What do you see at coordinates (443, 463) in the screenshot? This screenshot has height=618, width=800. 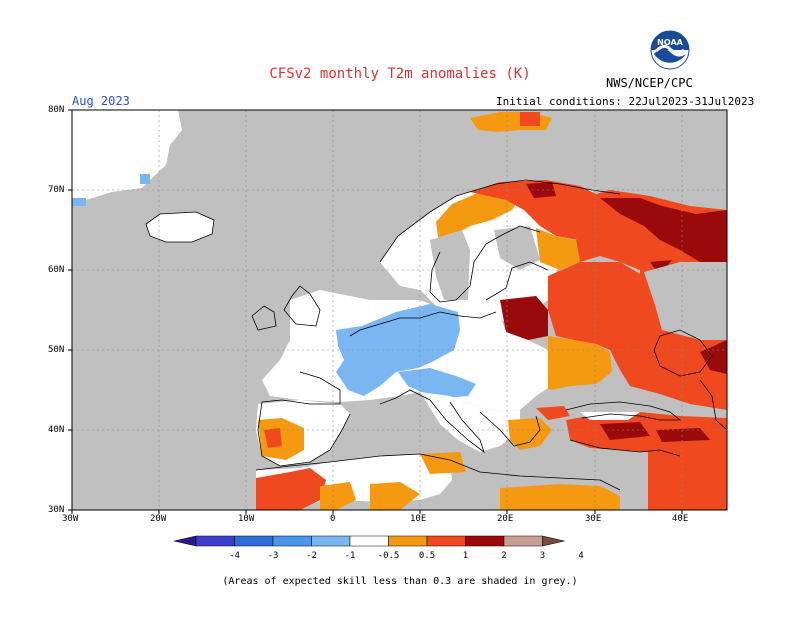 I see `libya-coast-warm-region` at bounding box center [443, 463].